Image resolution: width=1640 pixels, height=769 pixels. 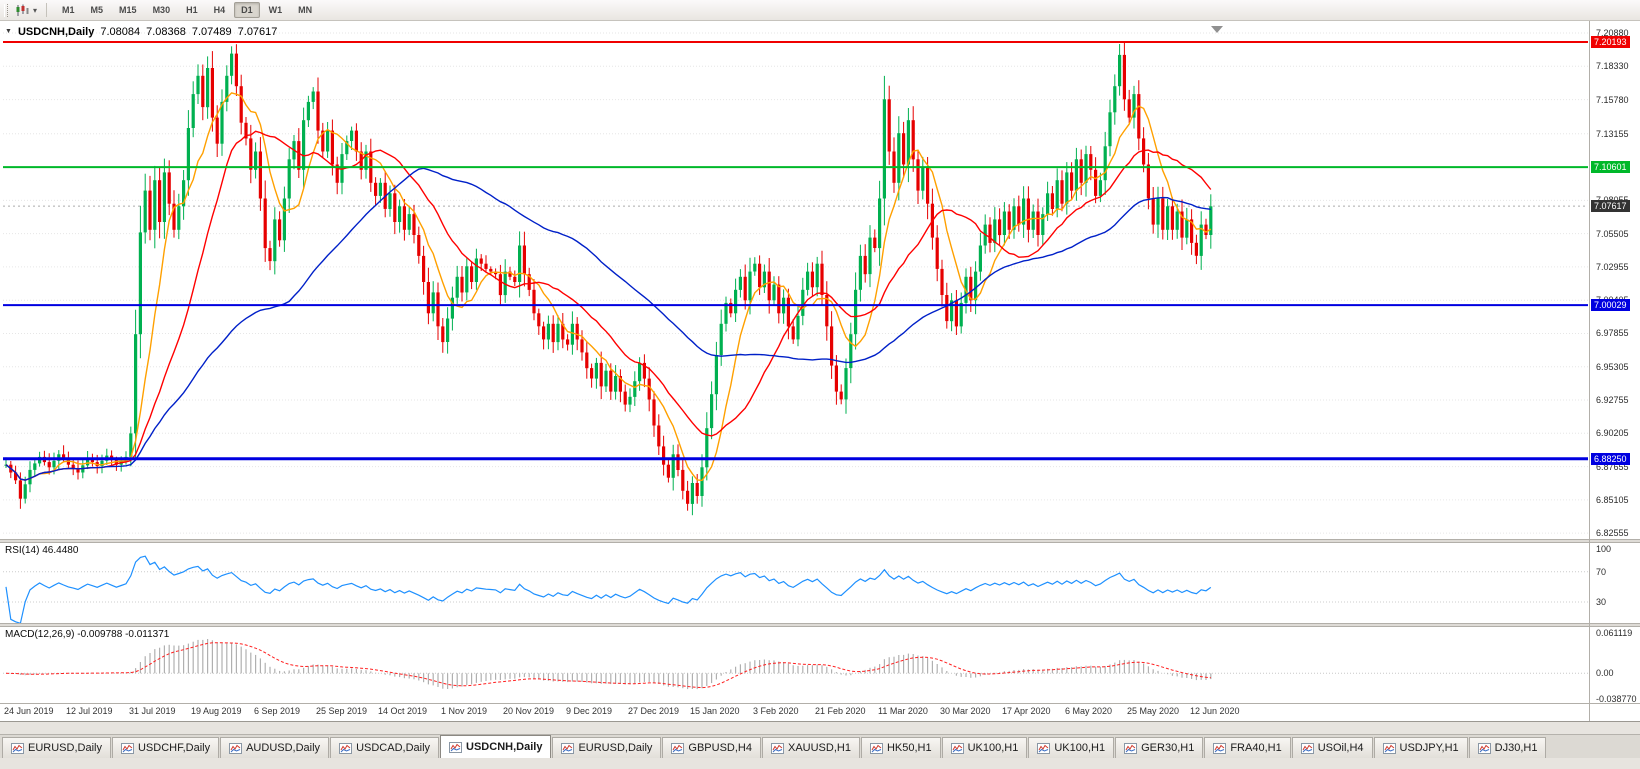 I want to click on date-label: 31 Jul 2019, so click(x=152, y=711).